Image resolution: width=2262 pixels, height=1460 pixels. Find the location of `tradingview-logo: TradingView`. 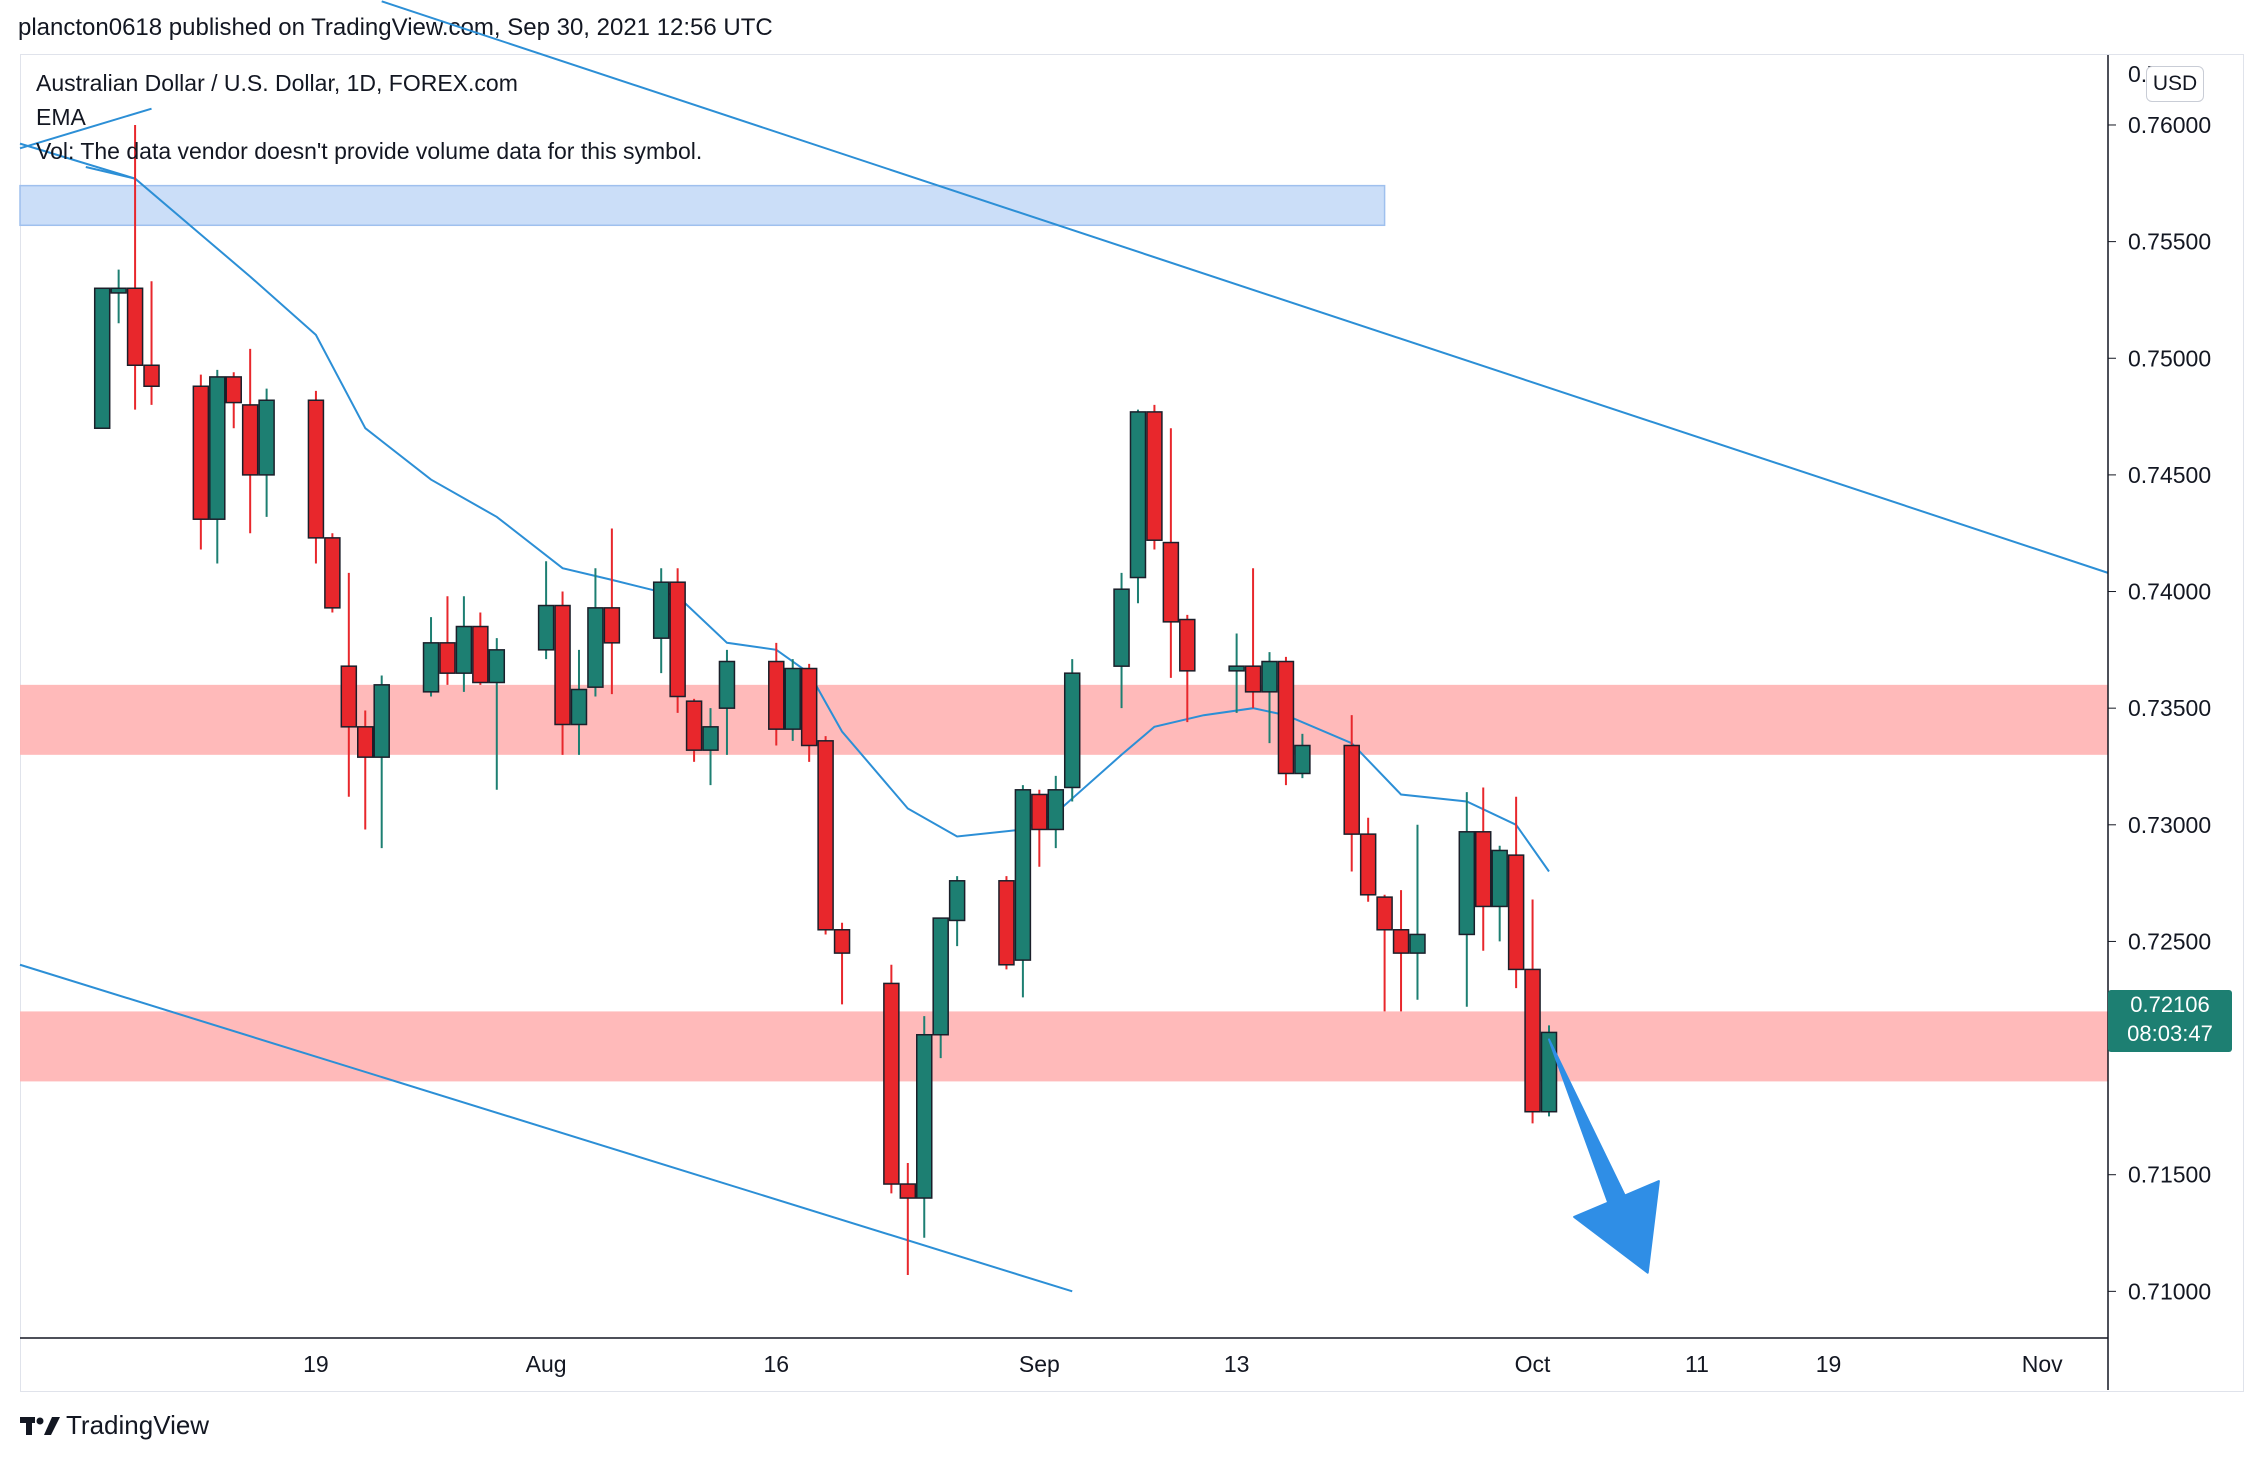

tradingview-logo: TradingView is located at coordinates (114, 1425).